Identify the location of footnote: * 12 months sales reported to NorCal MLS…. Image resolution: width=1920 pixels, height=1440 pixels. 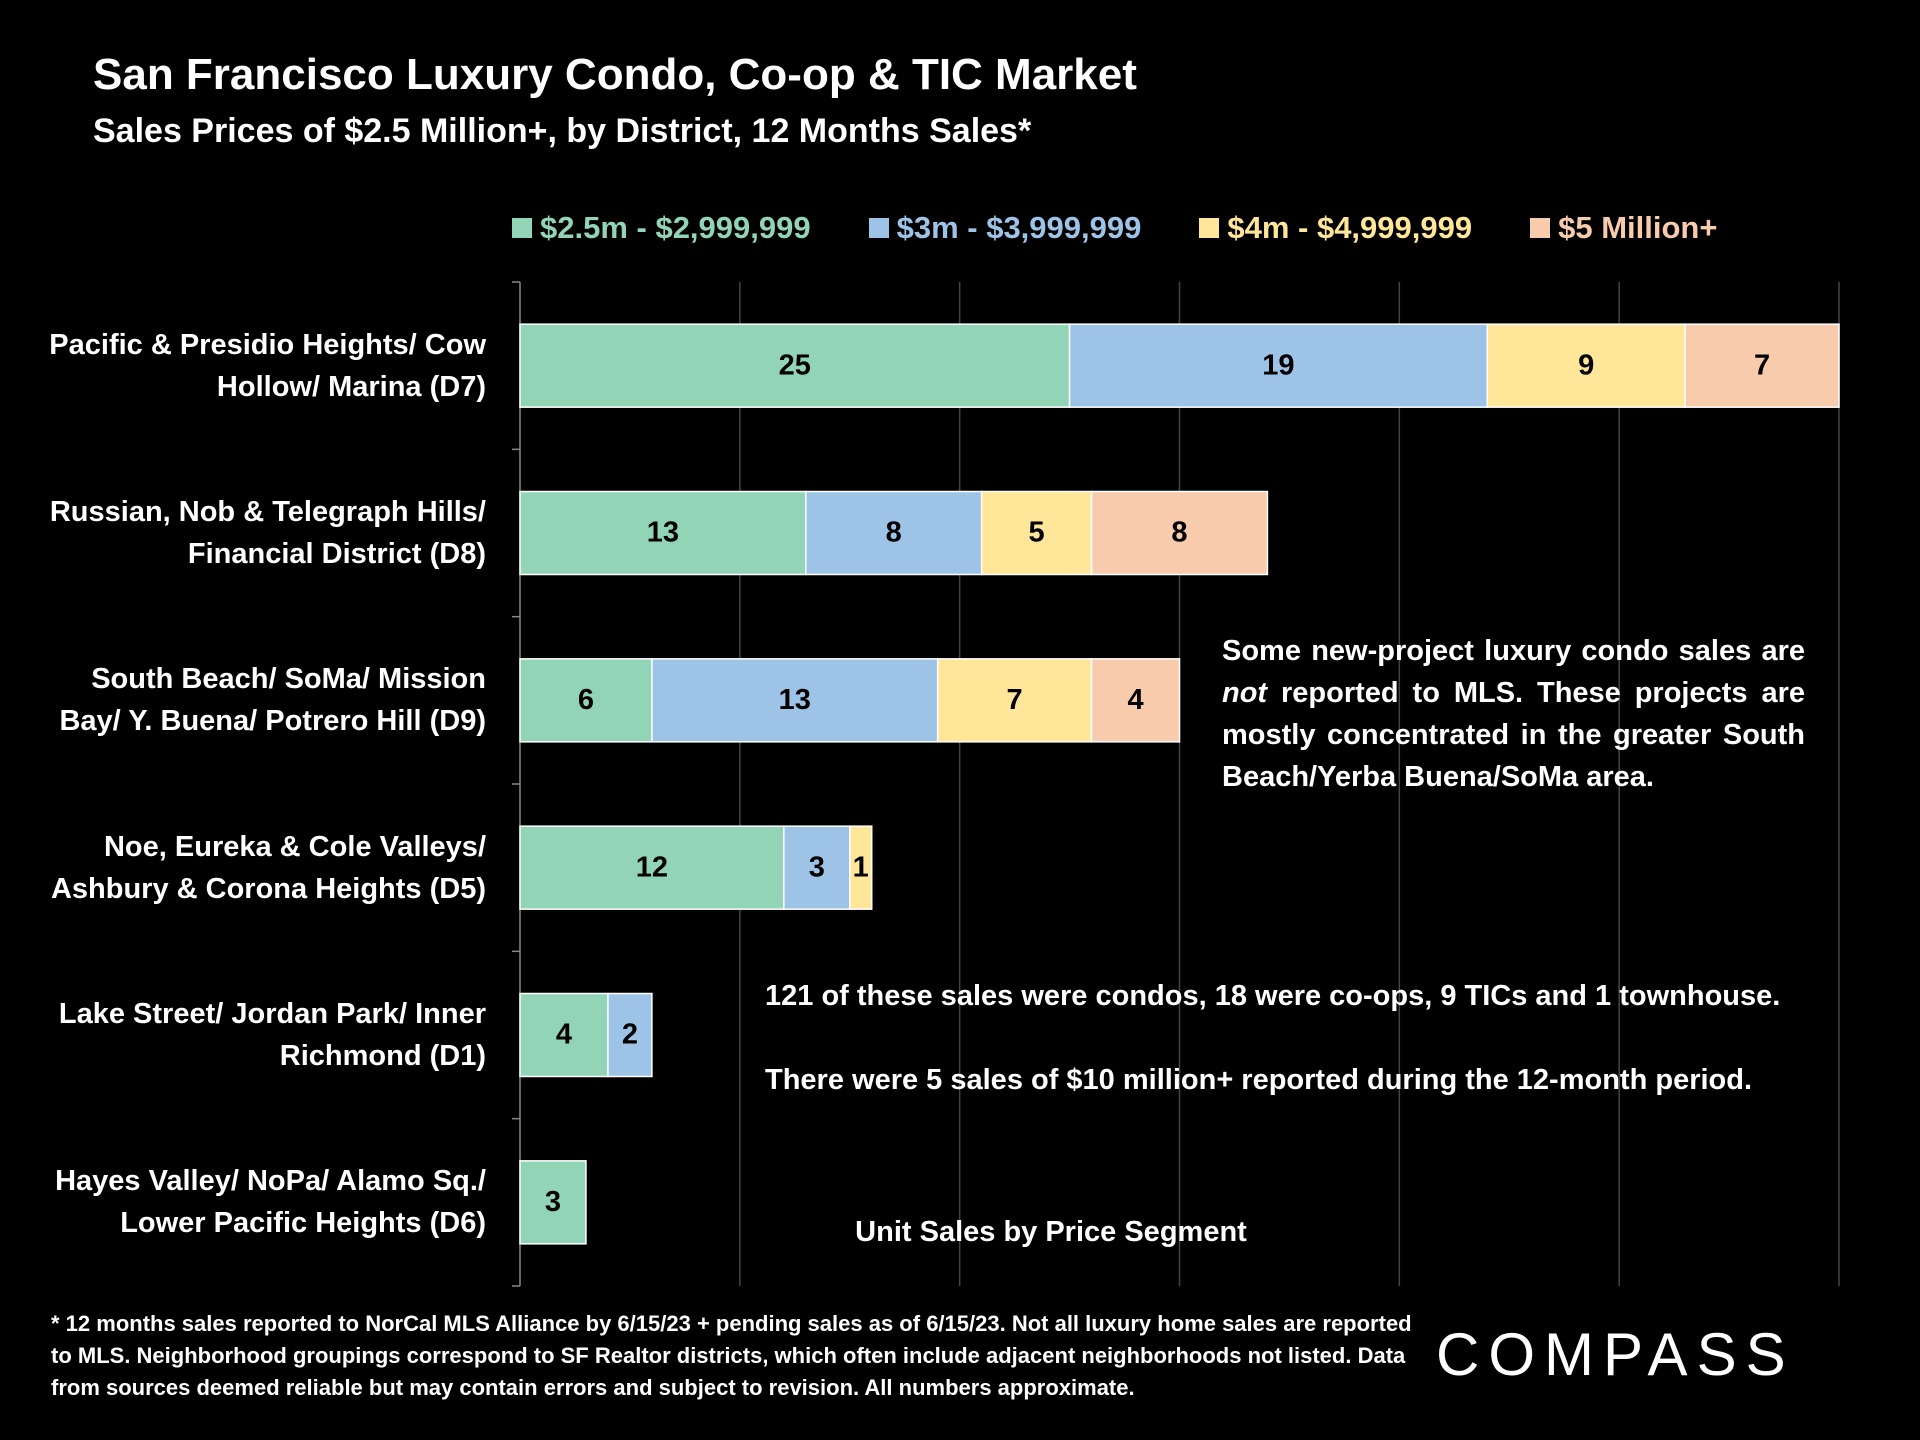
(731, 1355).